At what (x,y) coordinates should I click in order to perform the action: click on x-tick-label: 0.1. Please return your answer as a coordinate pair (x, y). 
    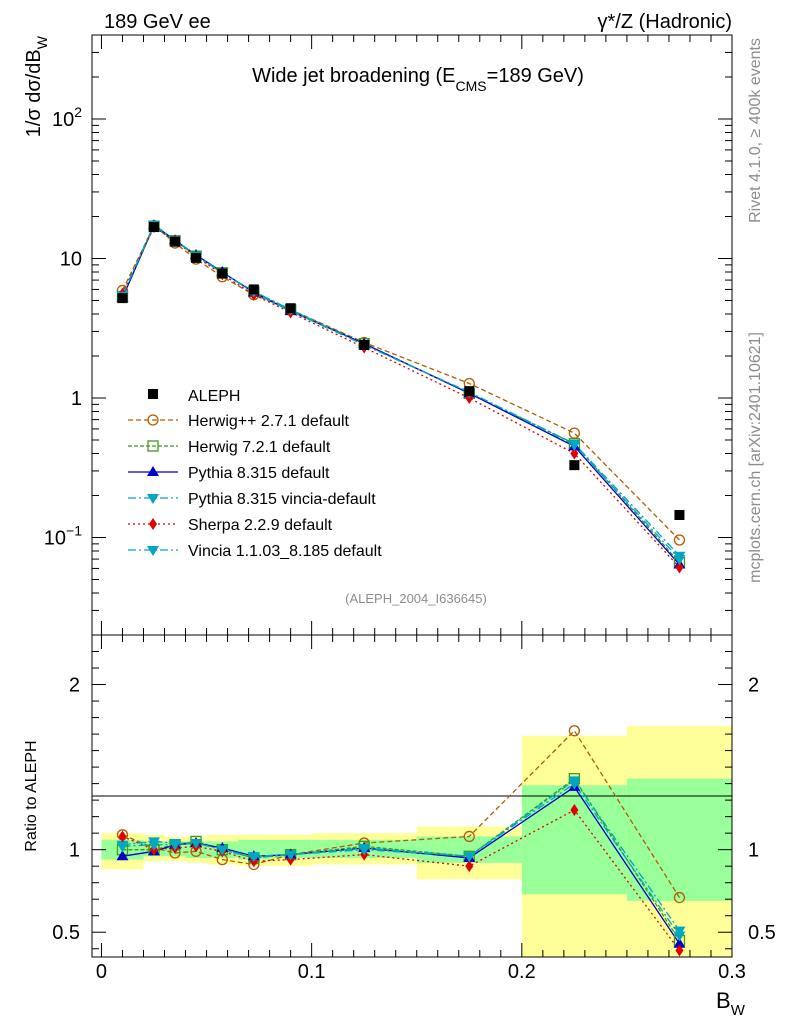
    Looking at the image, I should click on (312, 972).